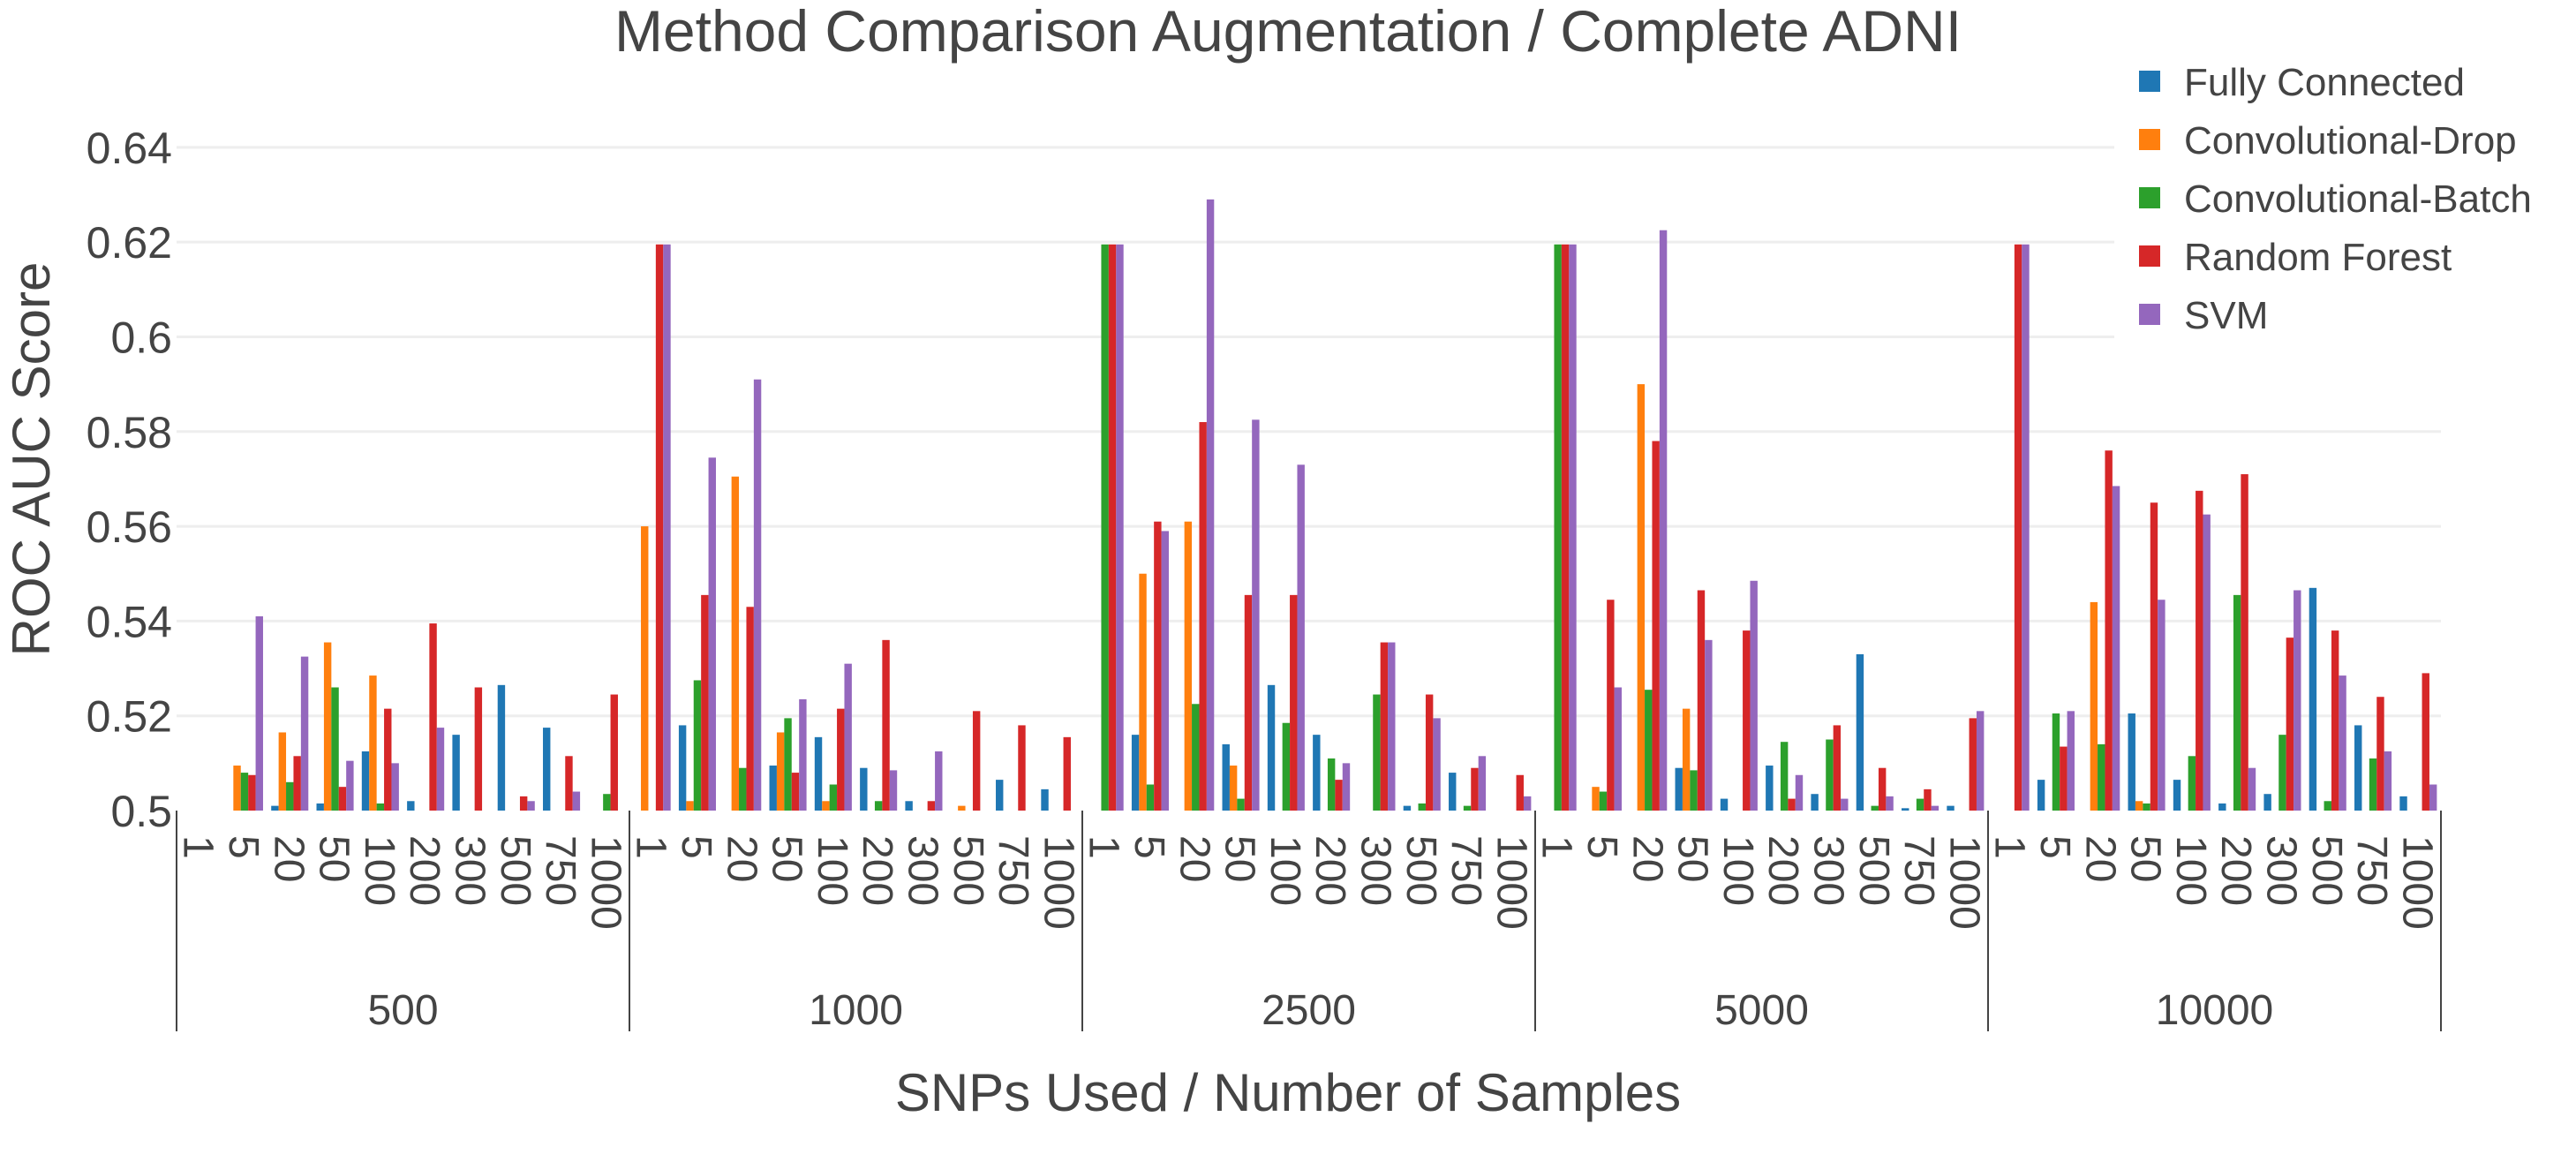 This screenshot has width=2576, height=1162. Describe the element at coordinates (1309, 1011) in the screenshot. I see `group-label: 2500` at that location.